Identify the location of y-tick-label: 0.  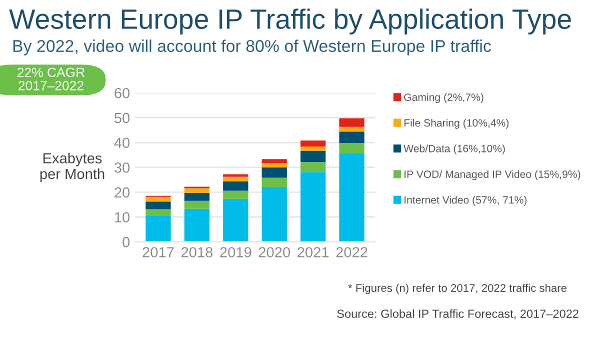
(126, 242).